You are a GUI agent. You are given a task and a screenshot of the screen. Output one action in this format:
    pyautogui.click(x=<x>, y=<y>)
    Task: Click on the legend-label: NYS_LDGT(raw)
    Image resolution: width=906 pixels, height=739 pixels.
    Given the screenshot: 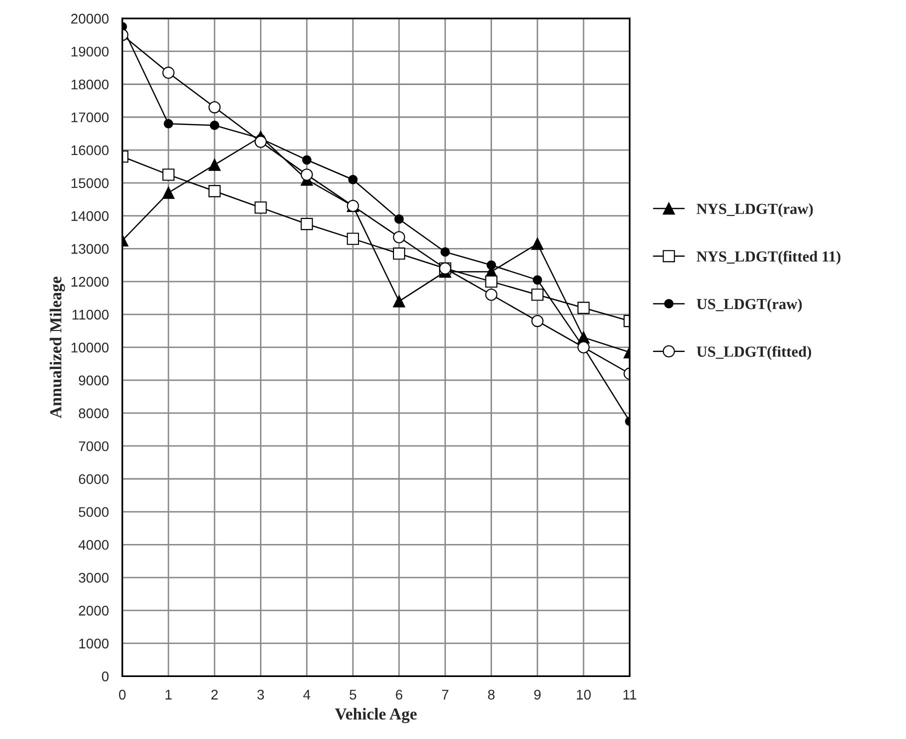 What is the action you would take?
    pyautogui.click(x=754, y=210)
    